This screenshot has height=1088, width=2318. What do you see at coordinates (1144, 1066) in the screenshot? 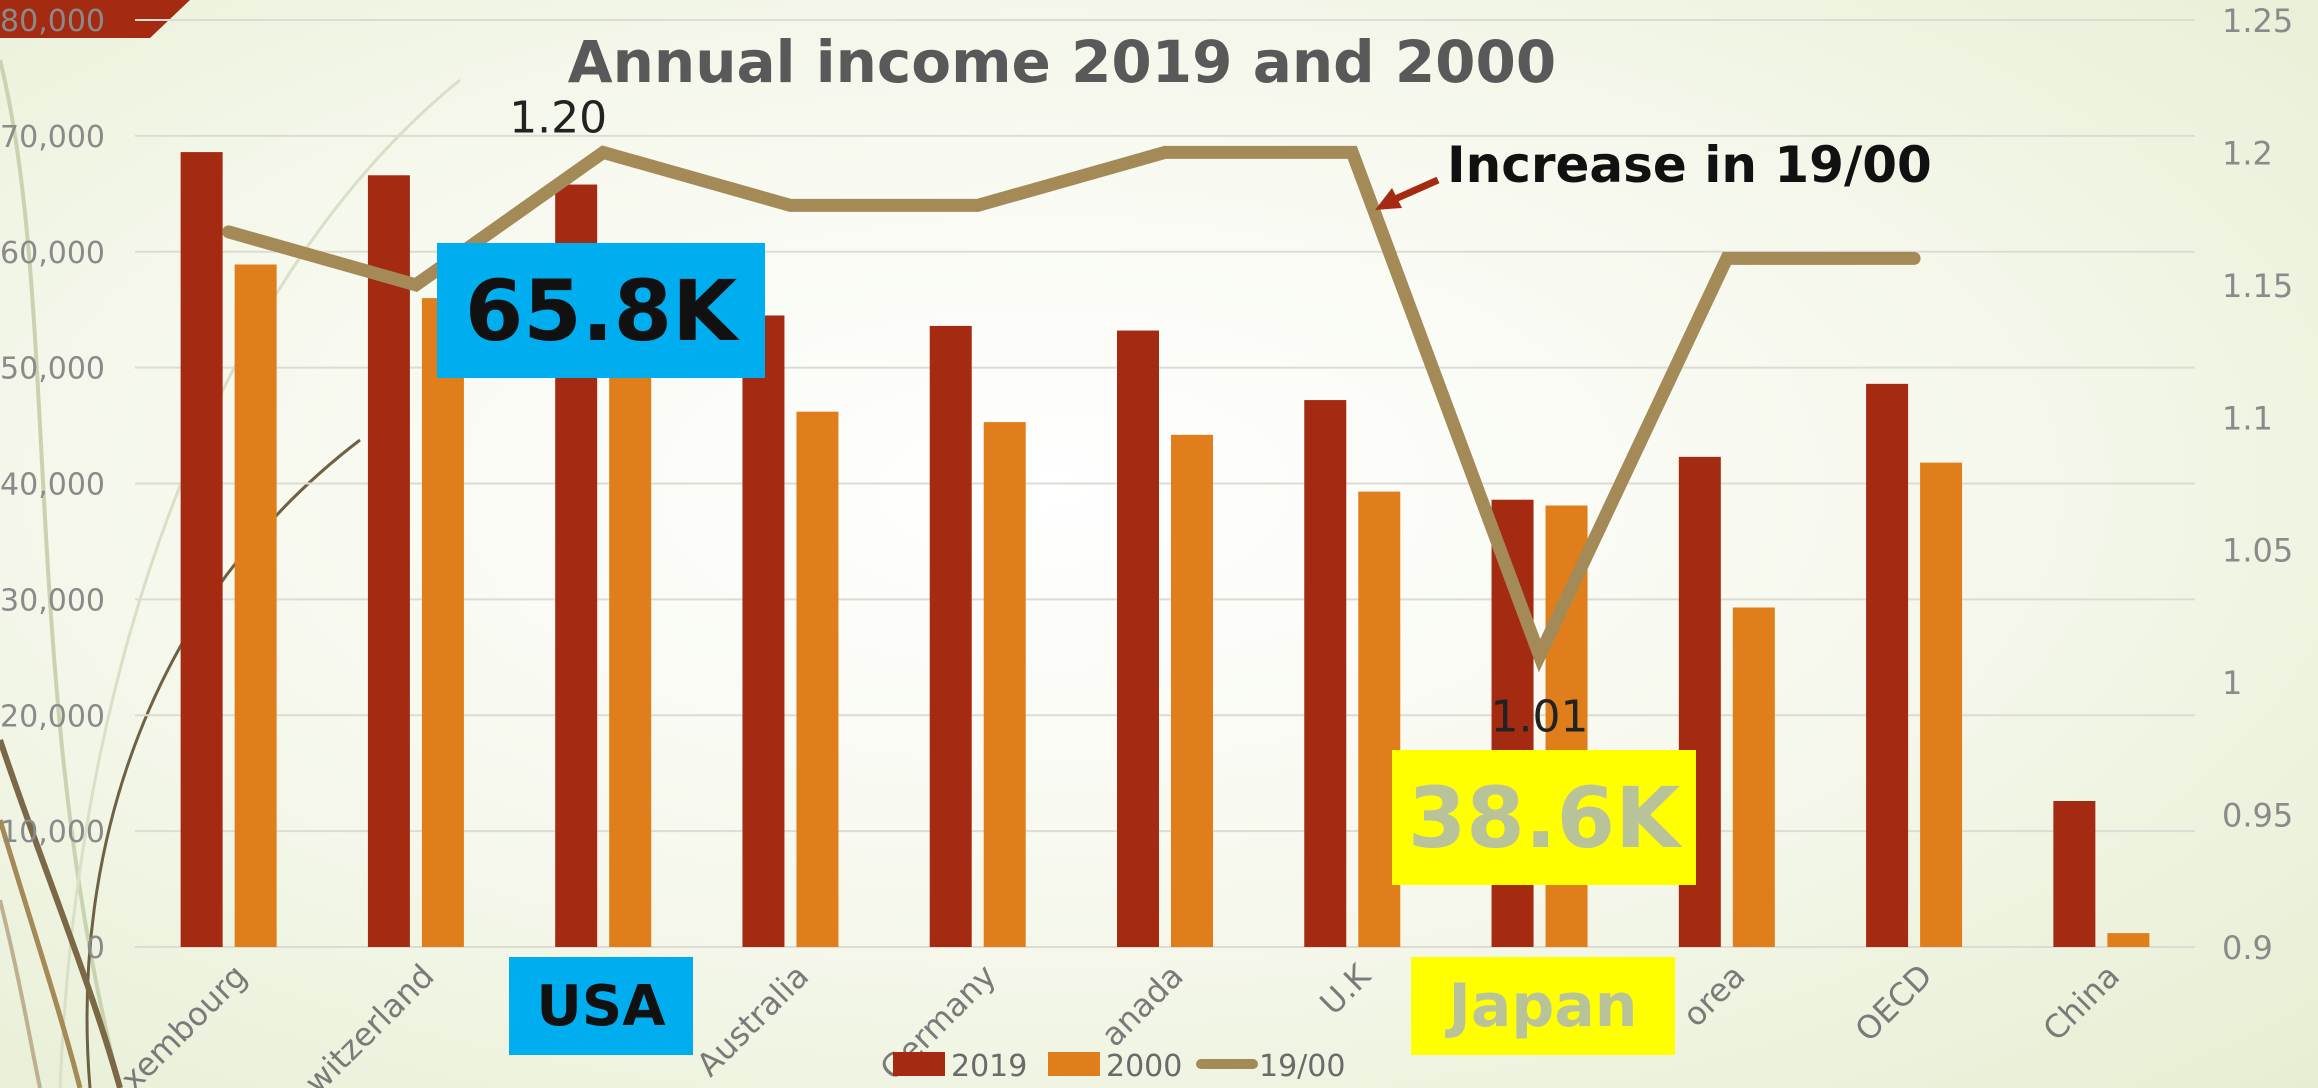
I see `legend-label: 2000` at bounding box center [1144, 1066].